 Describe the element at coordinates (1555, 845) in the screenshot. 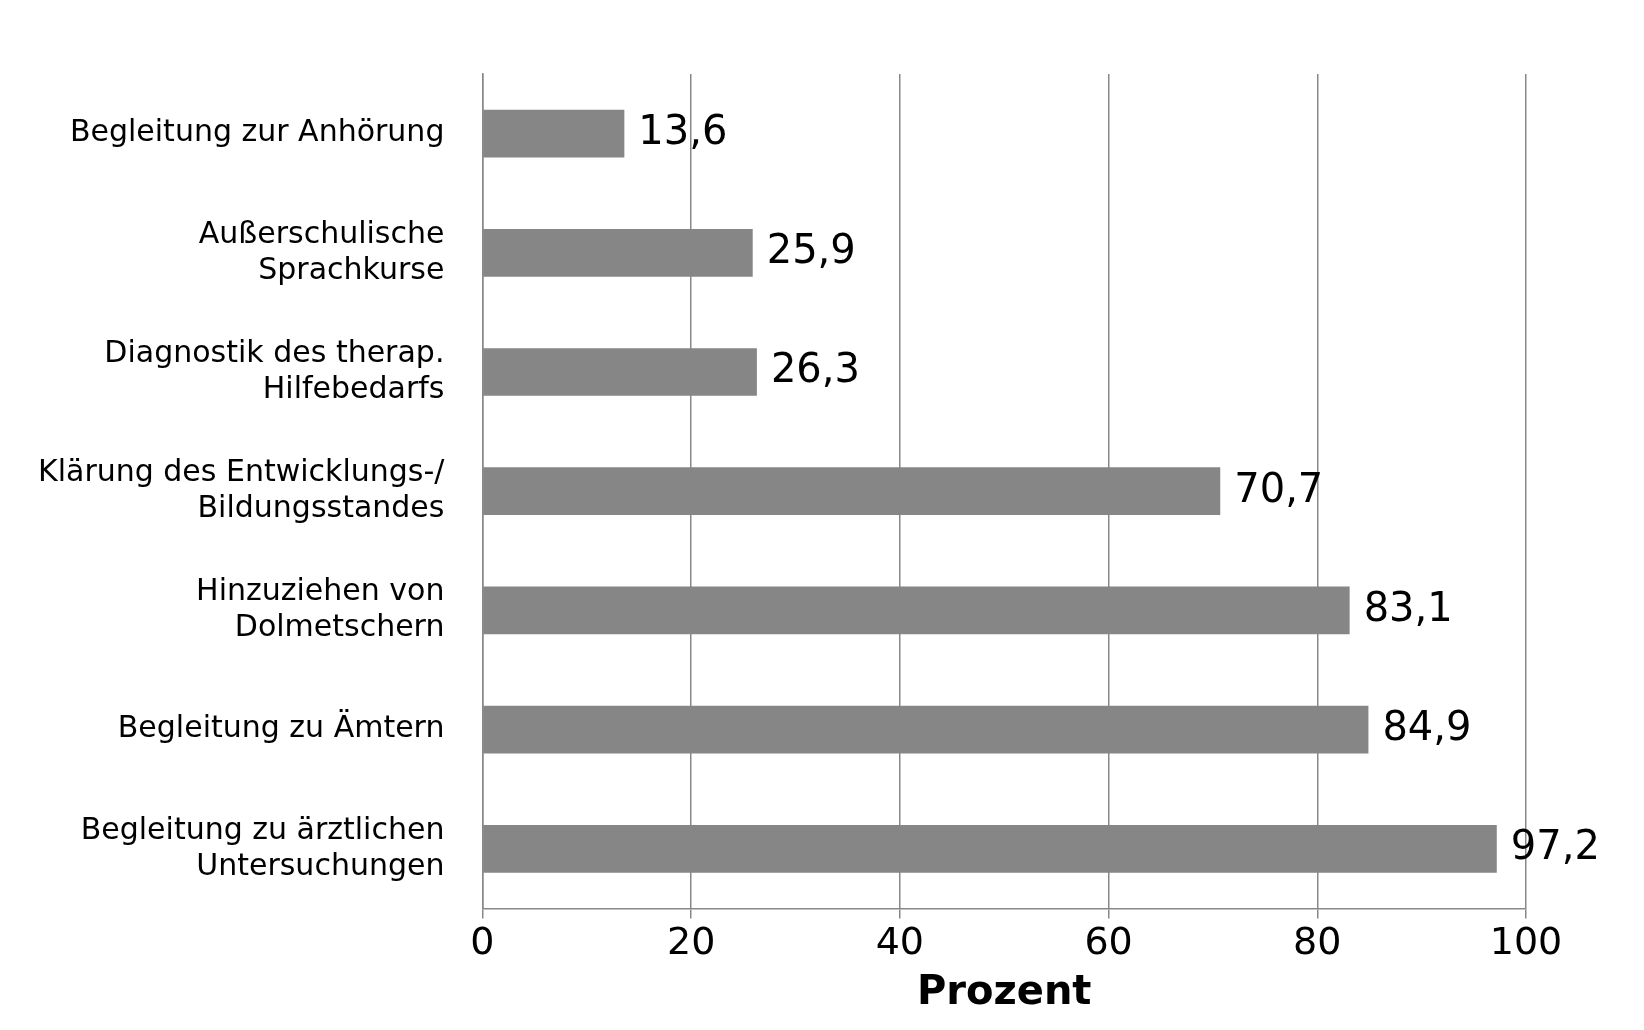

I see `data-label: 97,2` at that location.